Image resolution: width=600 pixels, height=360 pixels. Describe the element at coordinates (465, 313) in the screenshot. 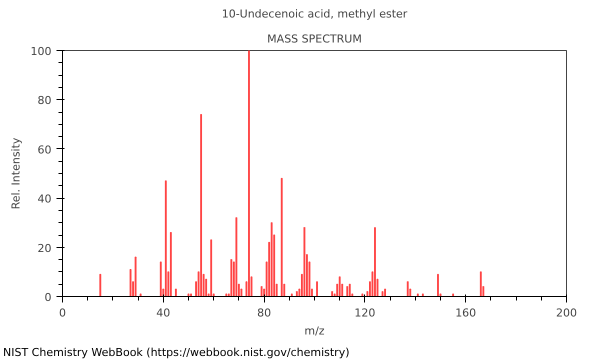

I see `x-tick-label: 160` at that location.